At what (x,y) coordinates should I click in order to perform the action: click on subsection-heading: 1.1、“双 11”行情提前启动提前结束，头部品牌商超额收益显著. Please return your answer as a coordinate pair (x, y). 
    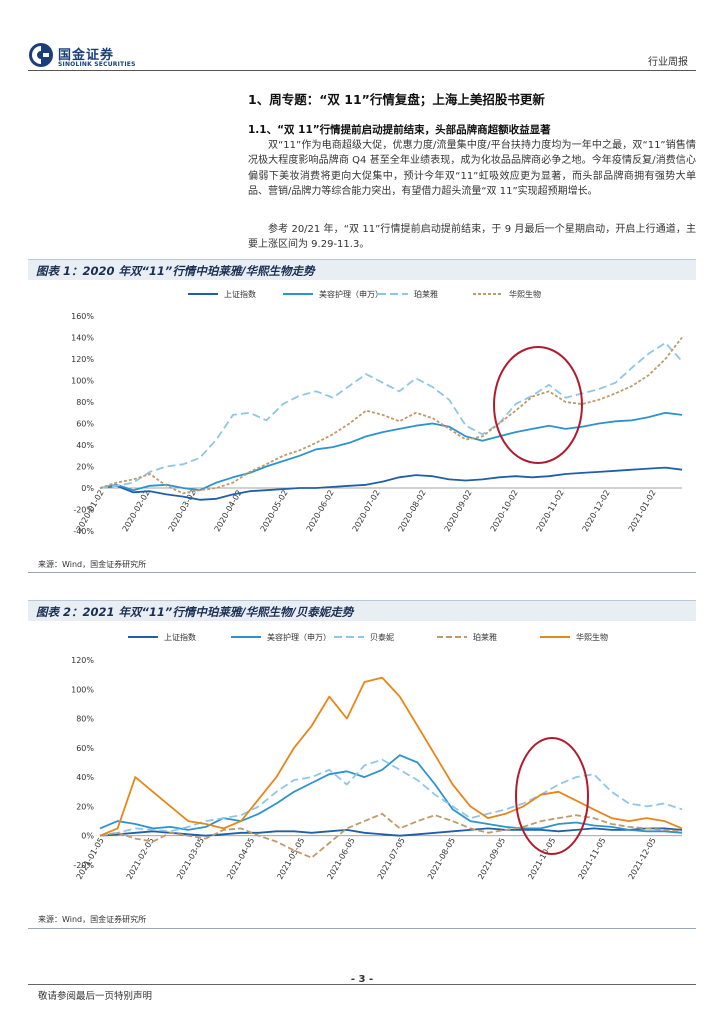
    Looking at the image, I should click on (399, 130).